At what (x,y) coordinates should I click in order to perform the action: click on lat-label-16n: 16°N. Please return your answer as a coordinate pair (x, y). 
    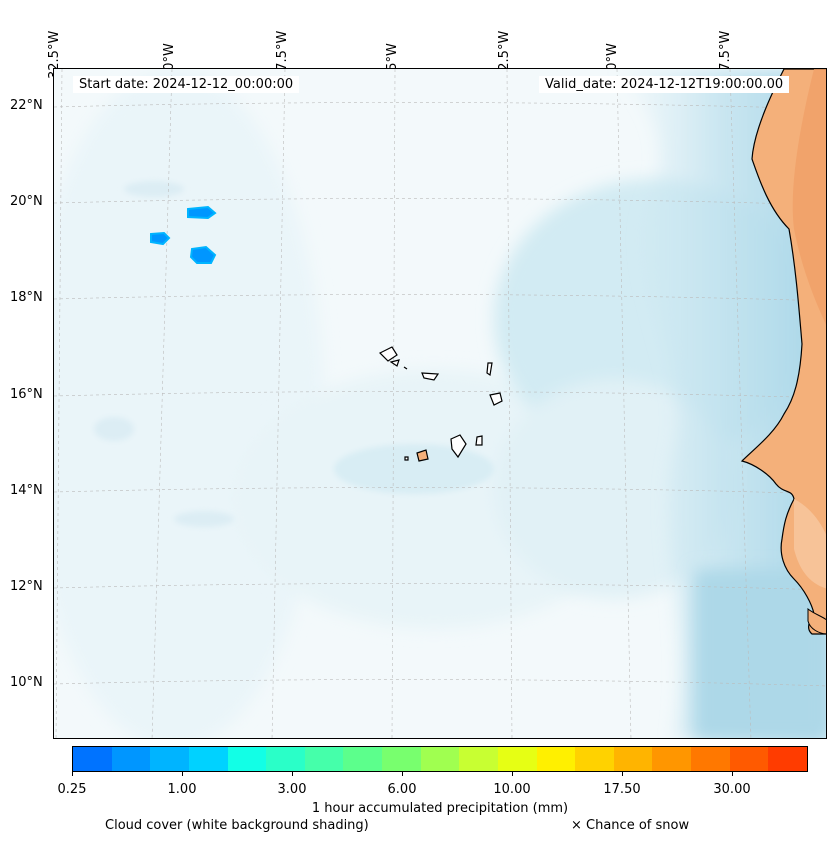
    Looking at the image, I should click on (26, 394).